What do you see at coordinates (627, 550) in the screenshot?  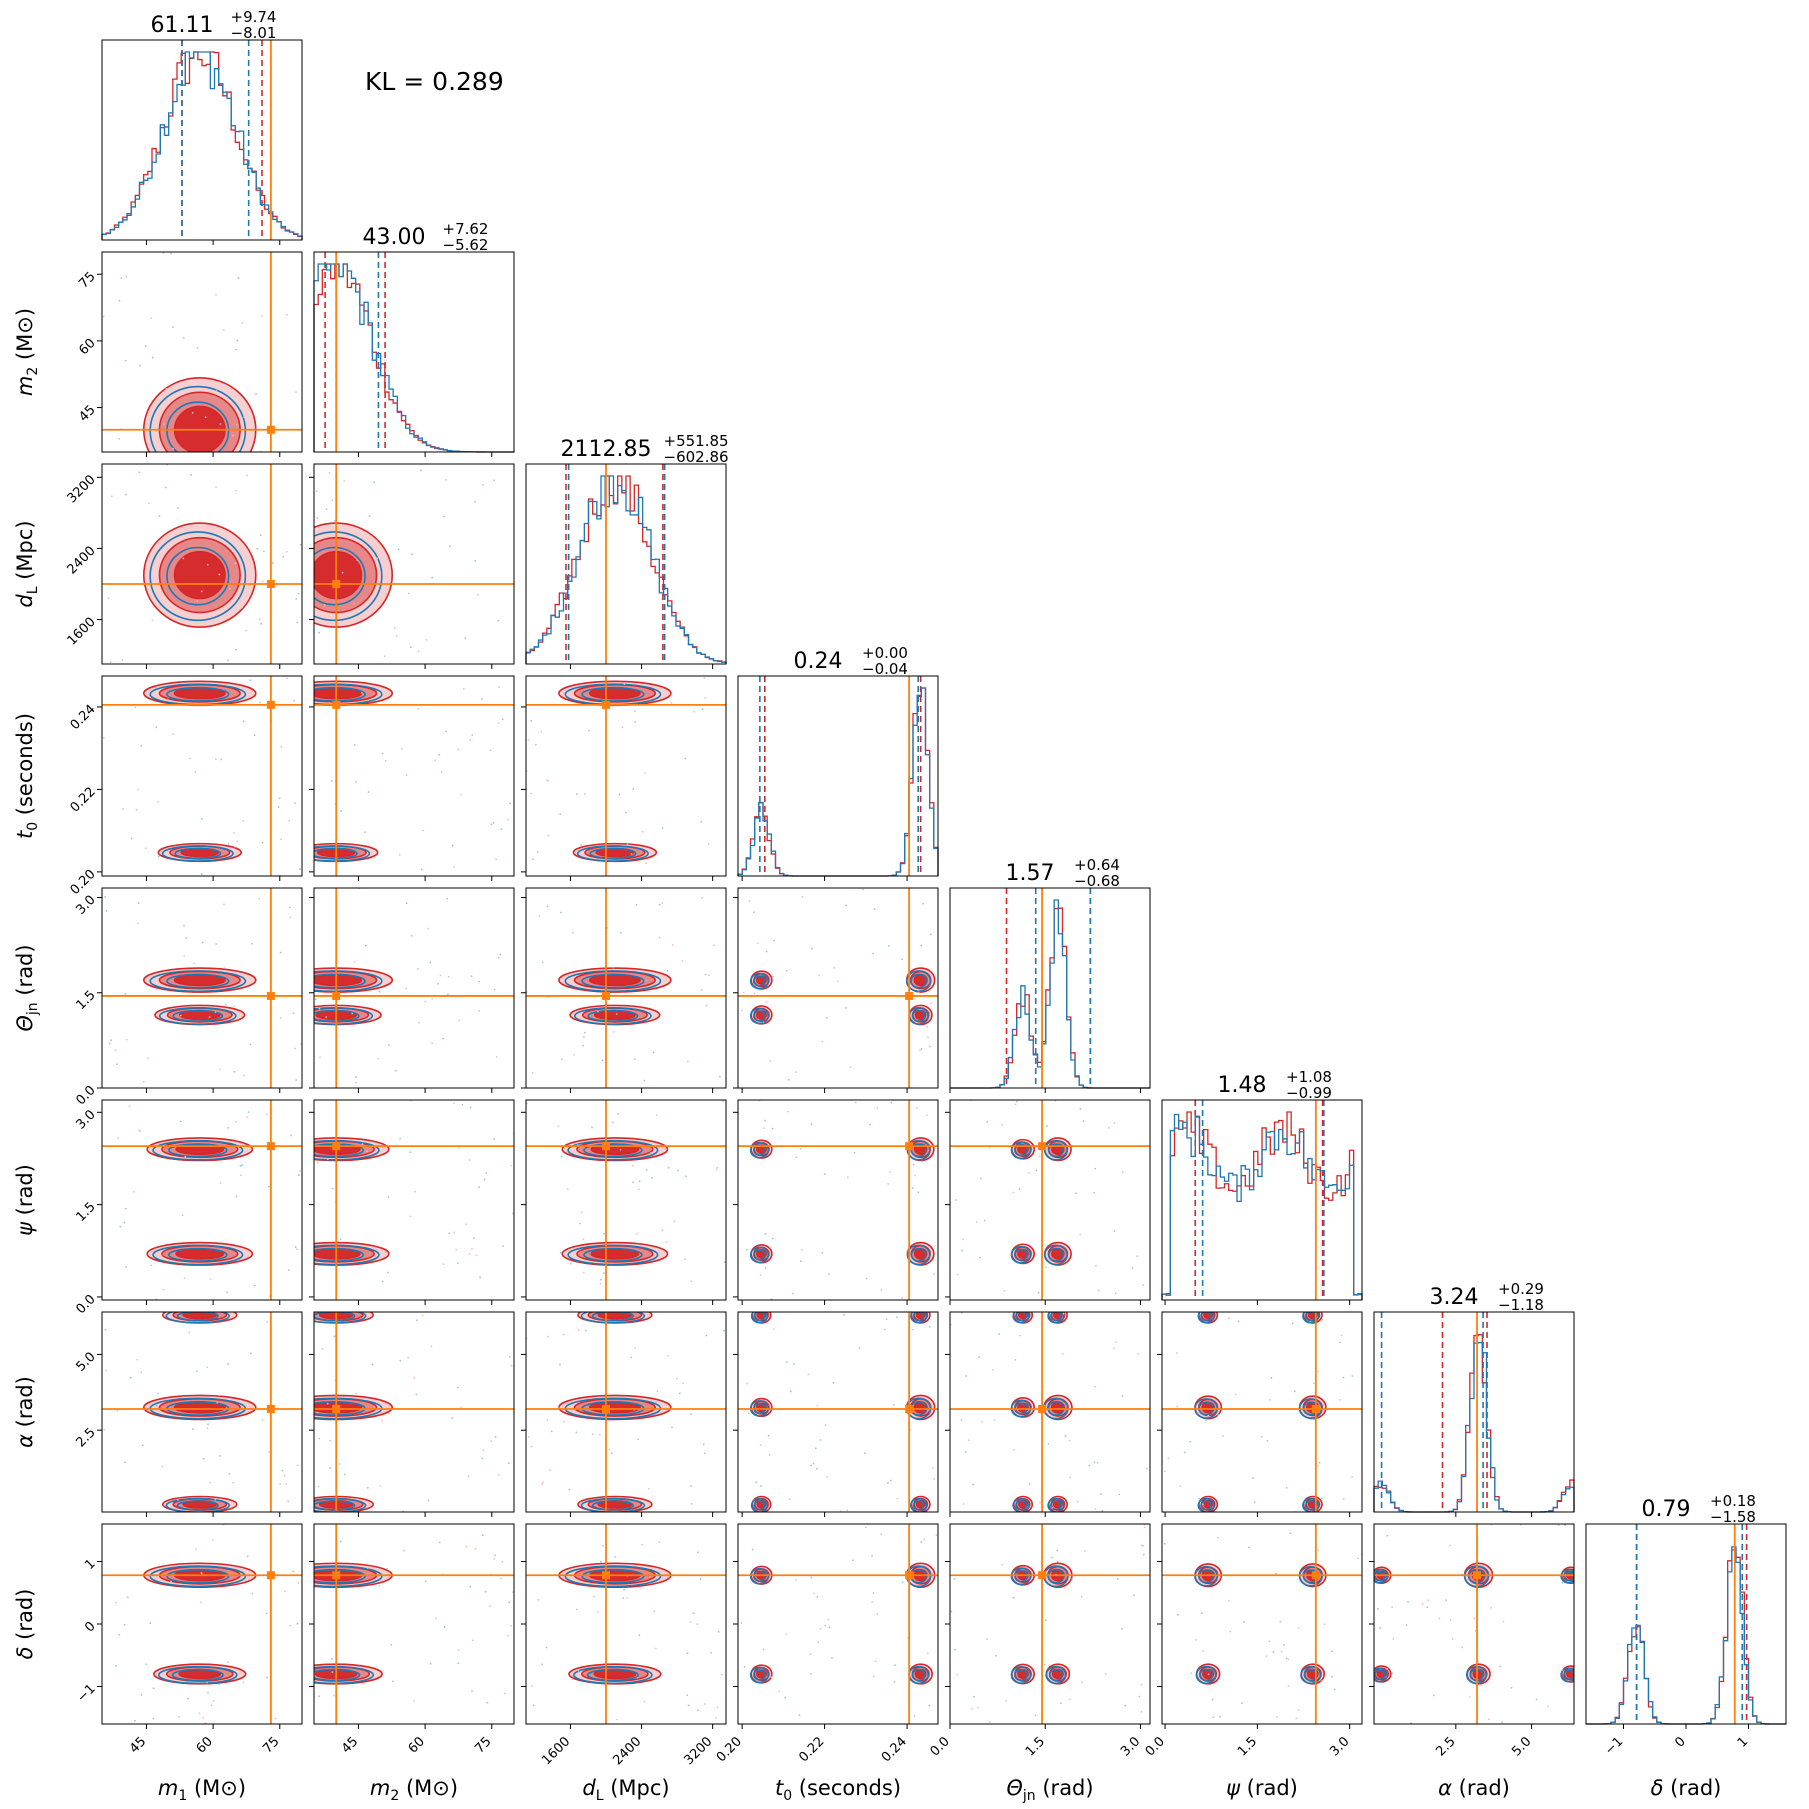 I see `panel-dL-dL: 2112.85 +551.85−602.86` at bounding box center [627, 550].